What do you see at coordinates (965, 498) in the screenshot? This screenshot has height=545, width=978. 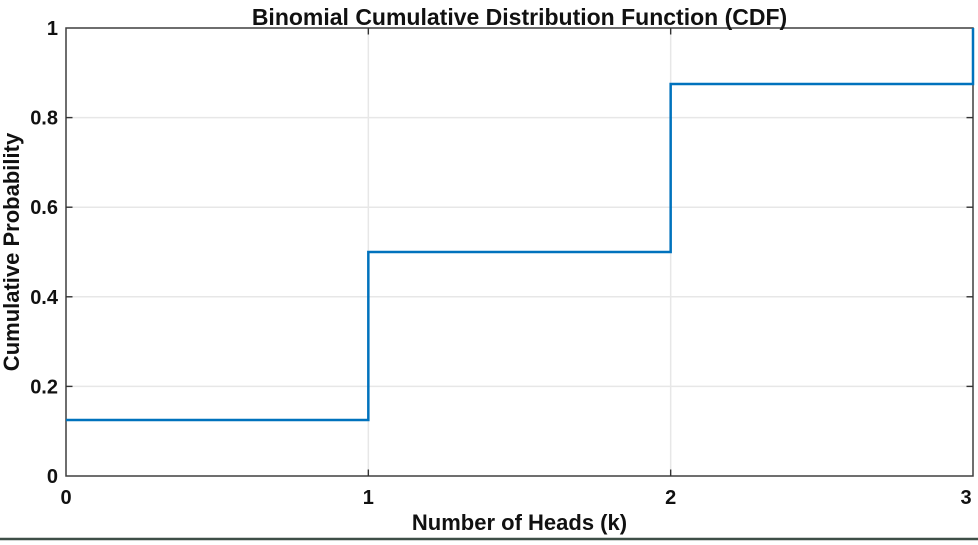 I see `x-tick-label: 3` at bounding box center [965, 498].